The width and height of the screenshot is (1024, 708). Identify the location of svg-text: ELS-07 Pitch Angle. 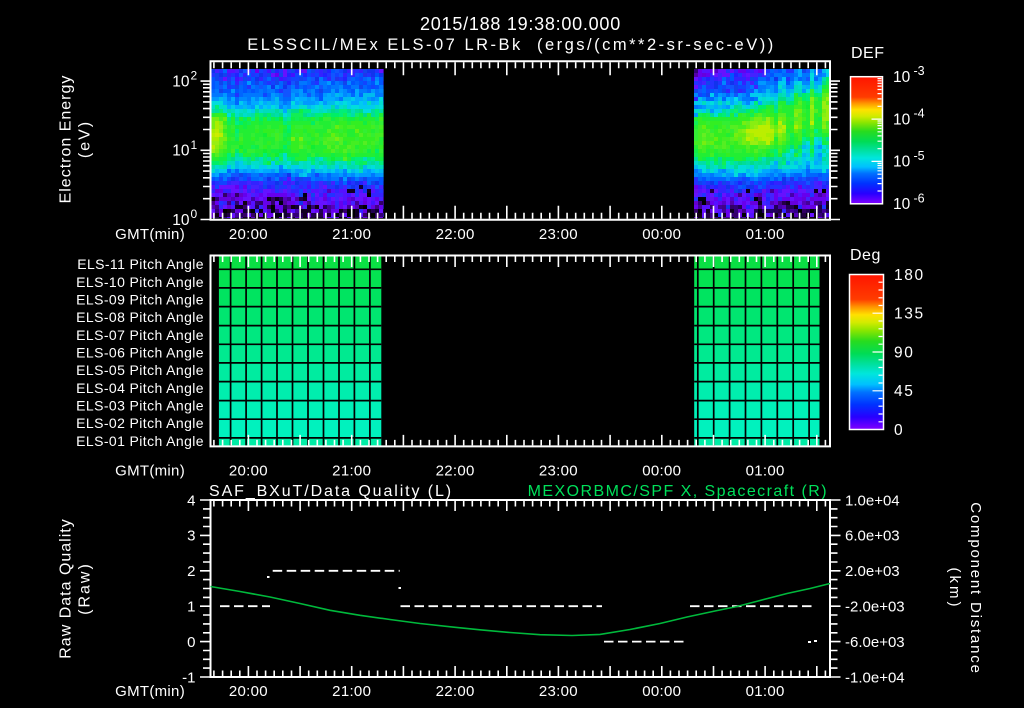
(140, 335).